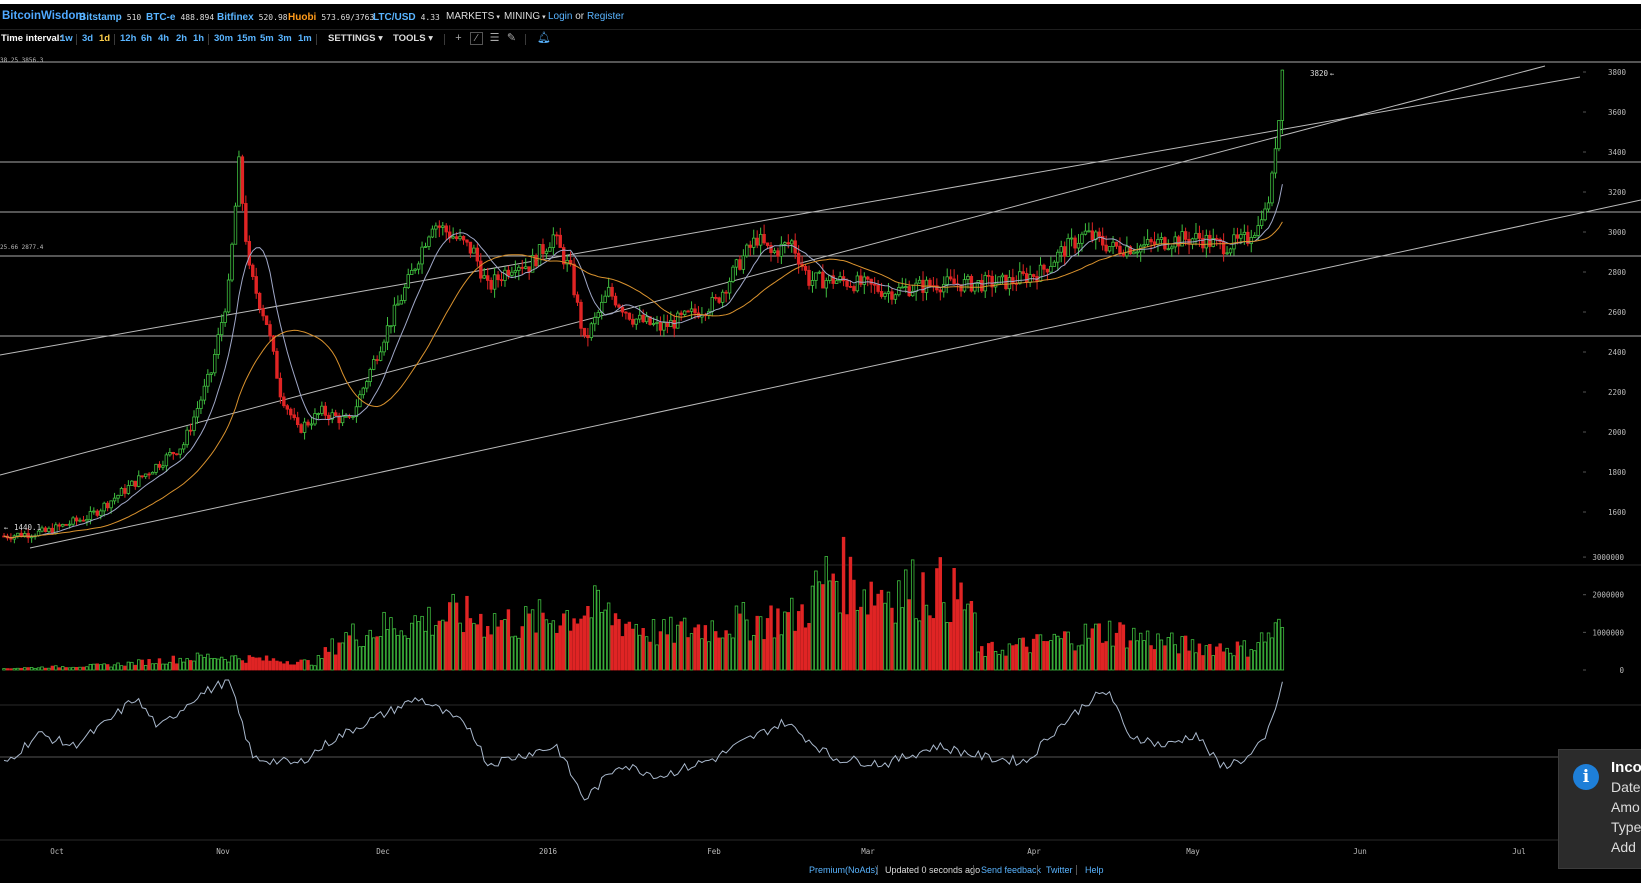 The height and width of the screenshot is (883, 1641). Describe the element at coordinates (252, 17) in the screenshot. I see `ticker-bitfinex: Bitfinex 520.98` at that location.